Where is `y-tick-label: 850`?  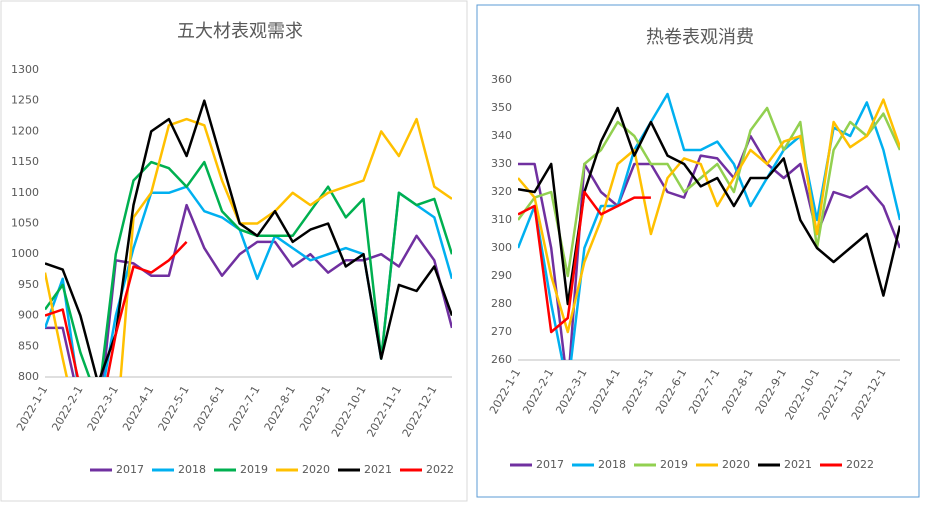
y-tick-label: 850 is located at coordinates (28, 345).